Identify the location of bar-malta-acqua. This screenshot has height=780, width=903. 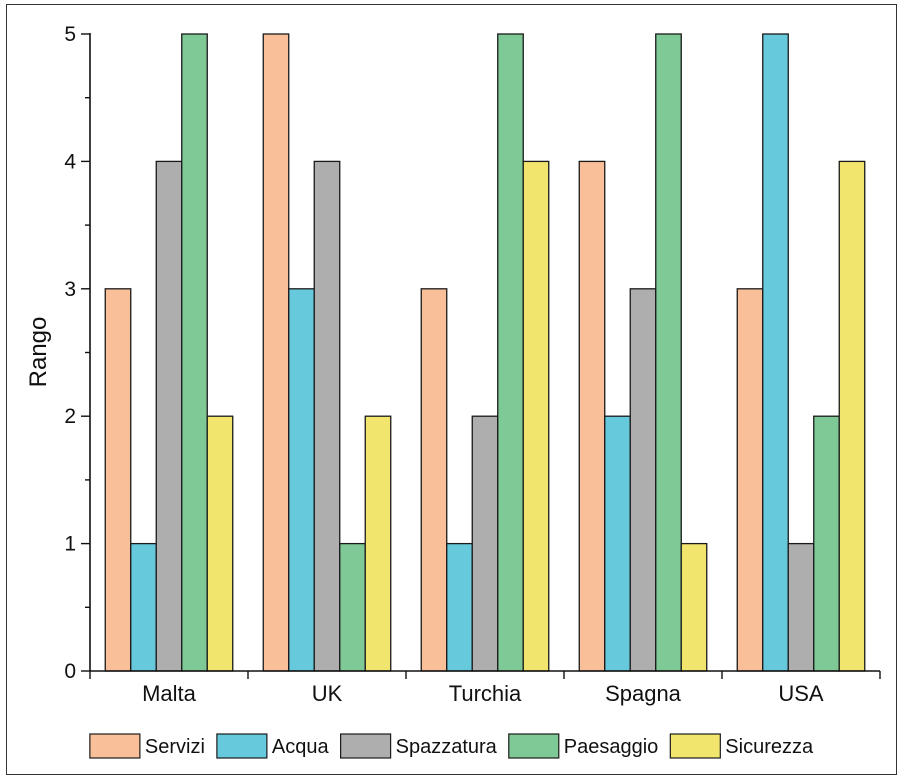
(143, 607).